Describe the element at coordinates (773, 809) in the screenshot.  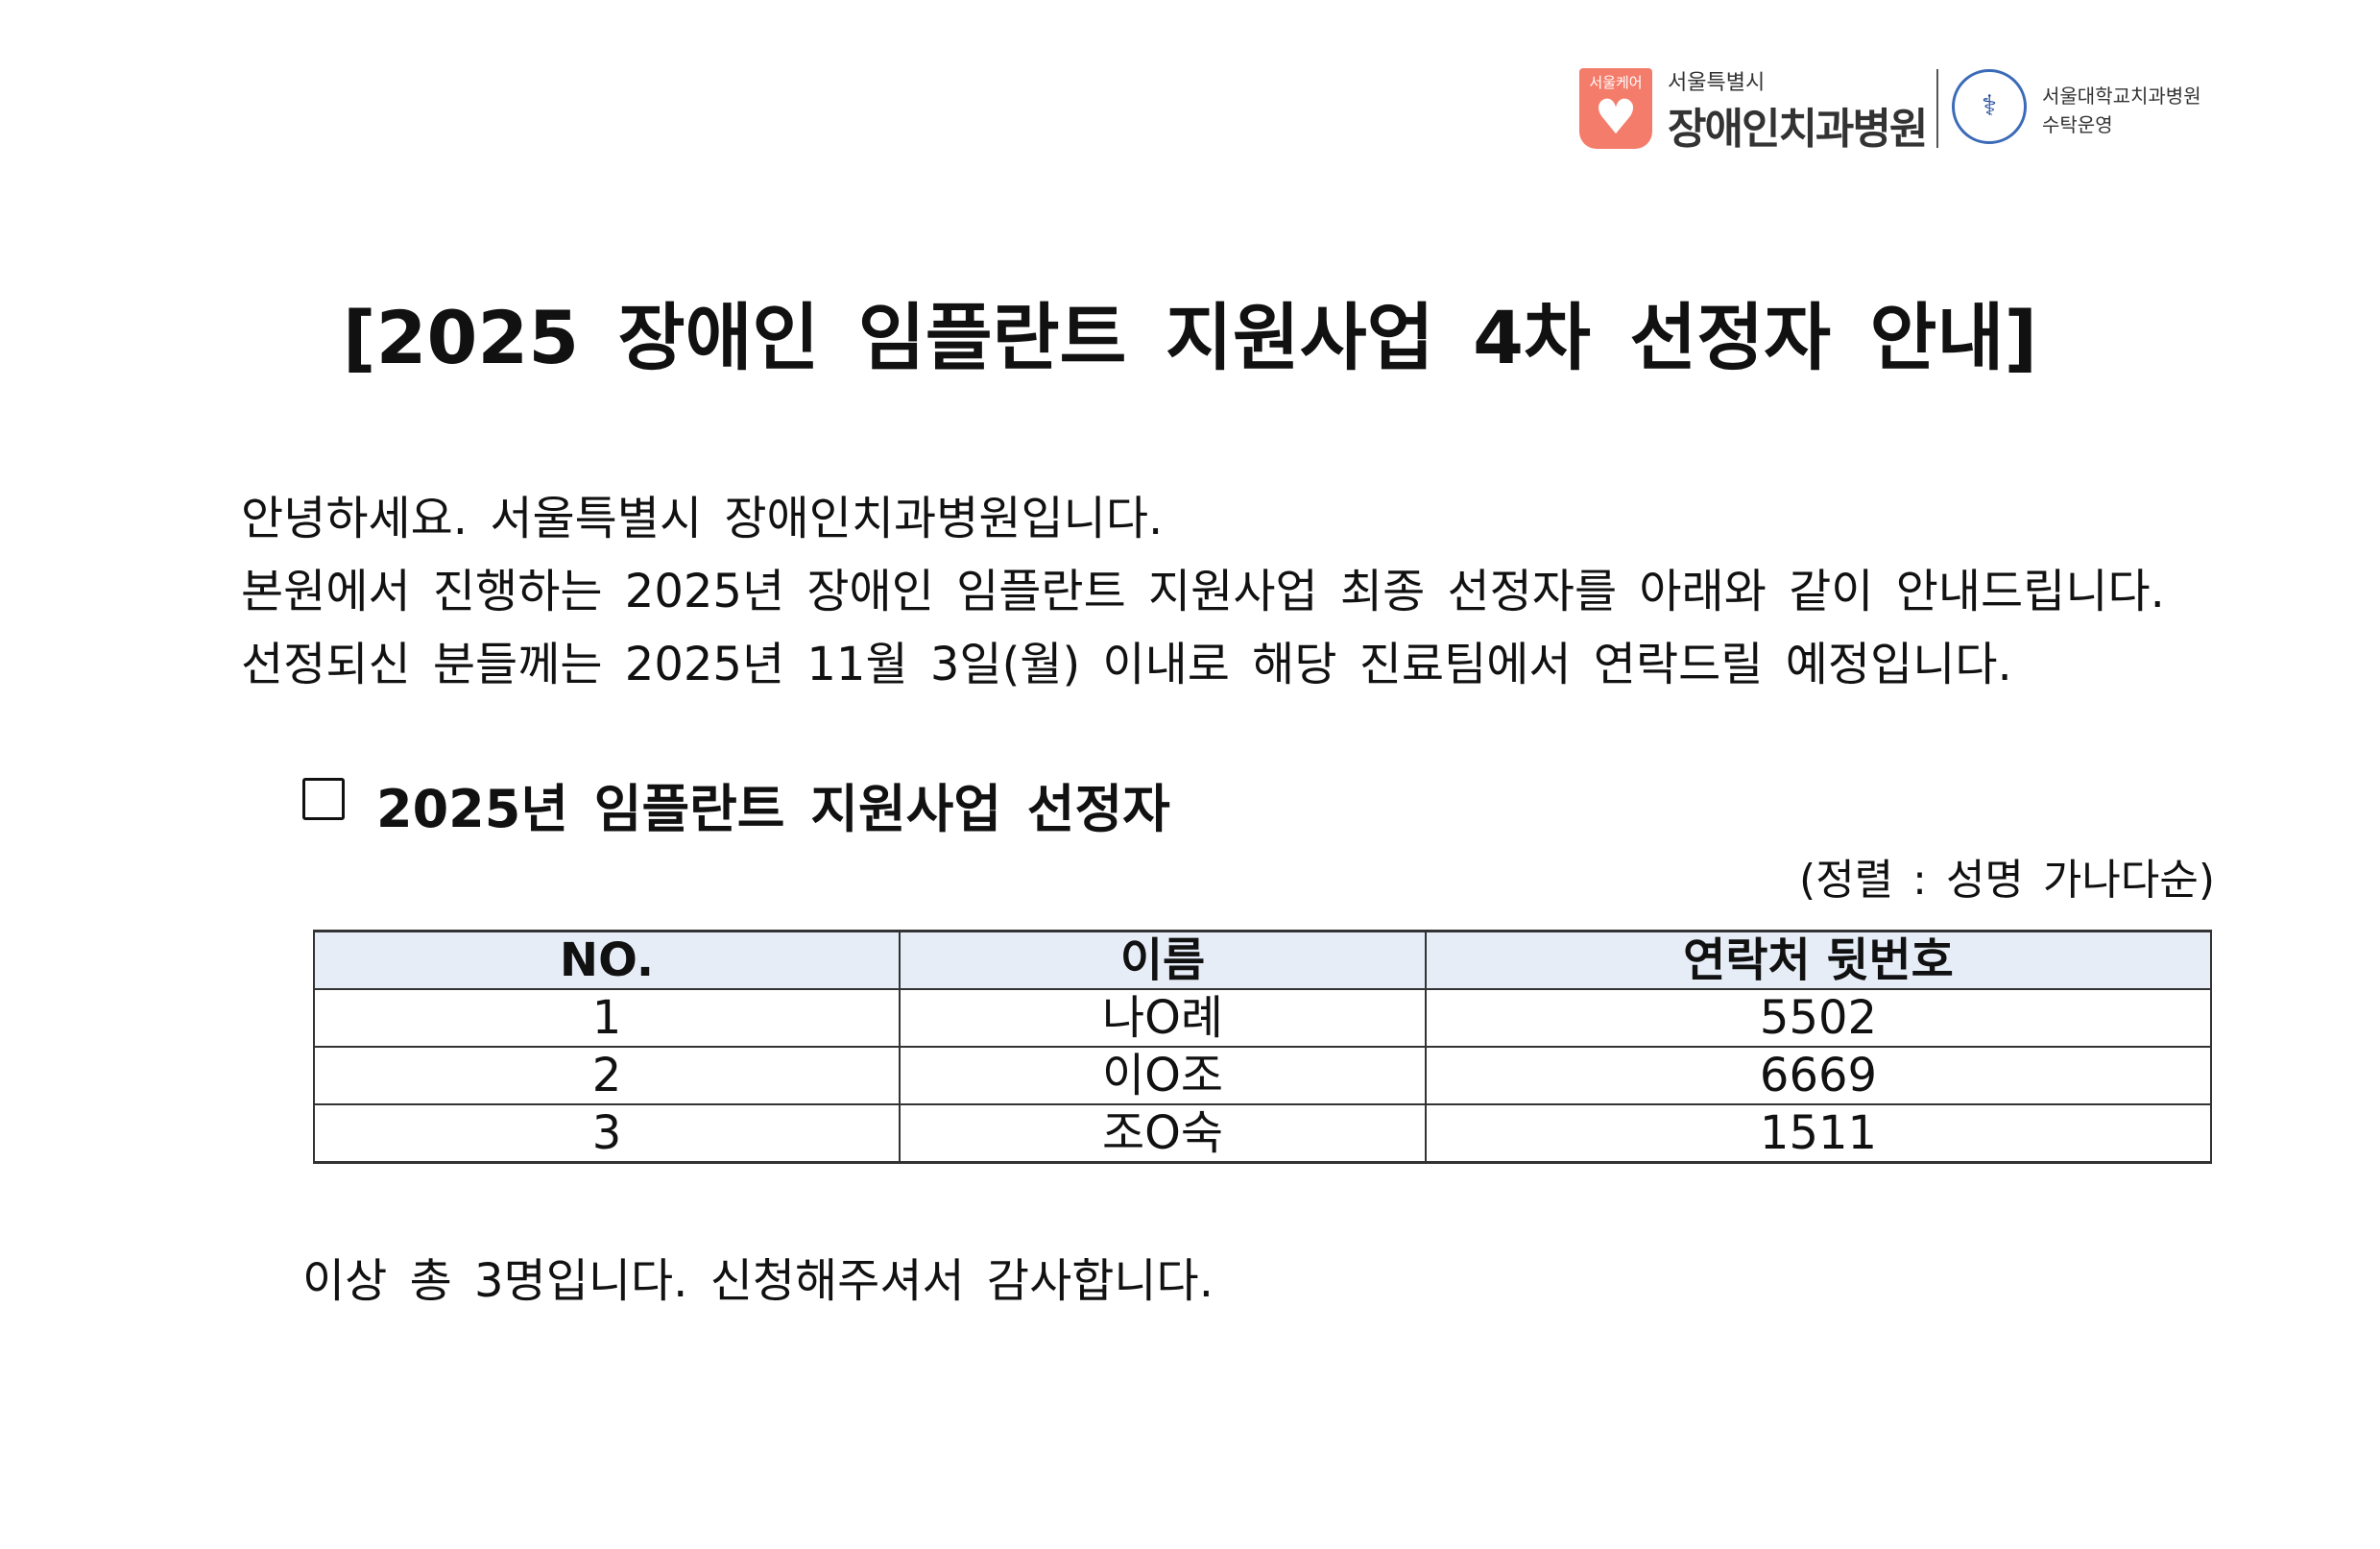
I see `section-heading: 2025년 임플란트 지원사업 선정자` at that location.